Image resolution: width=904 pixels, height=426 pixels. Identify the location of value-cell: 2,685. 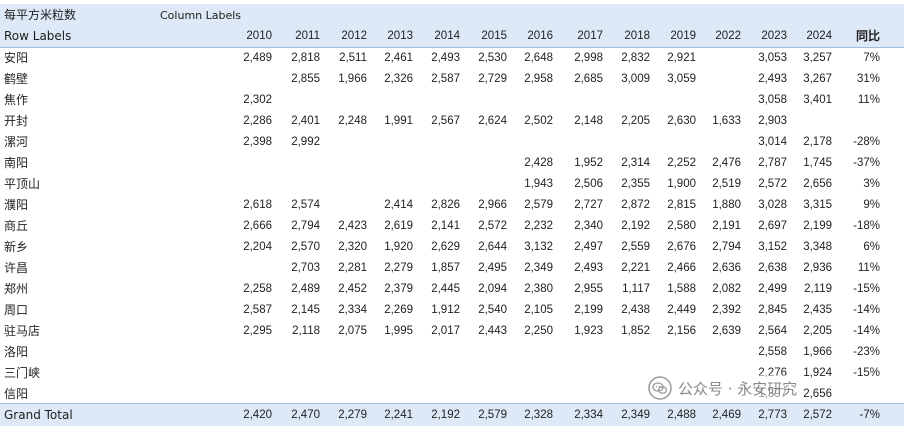
(588, 79).